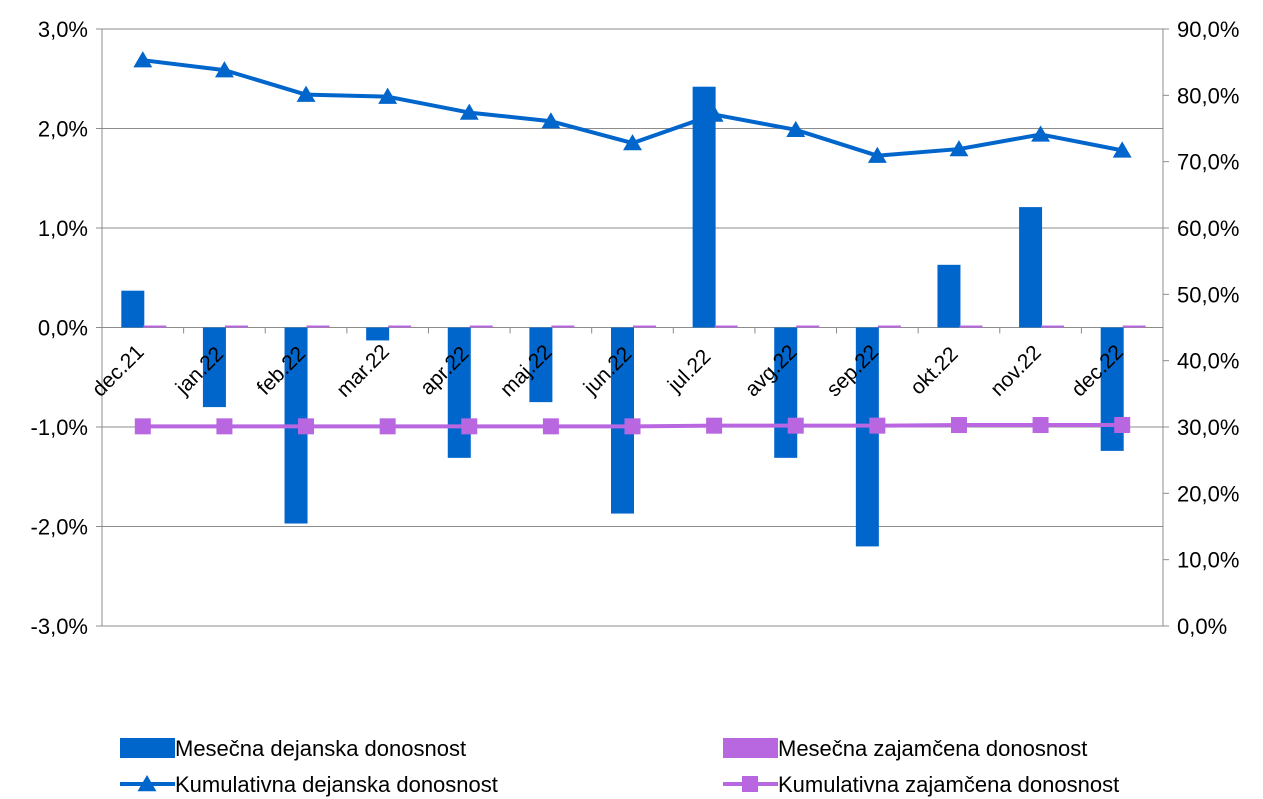 This screenshot has width=1263, height=799. What do you see at coordinates (63, 328) in the screenshot?
I see `left-tick-label: 0,0%` at bounding box center [63, 328].